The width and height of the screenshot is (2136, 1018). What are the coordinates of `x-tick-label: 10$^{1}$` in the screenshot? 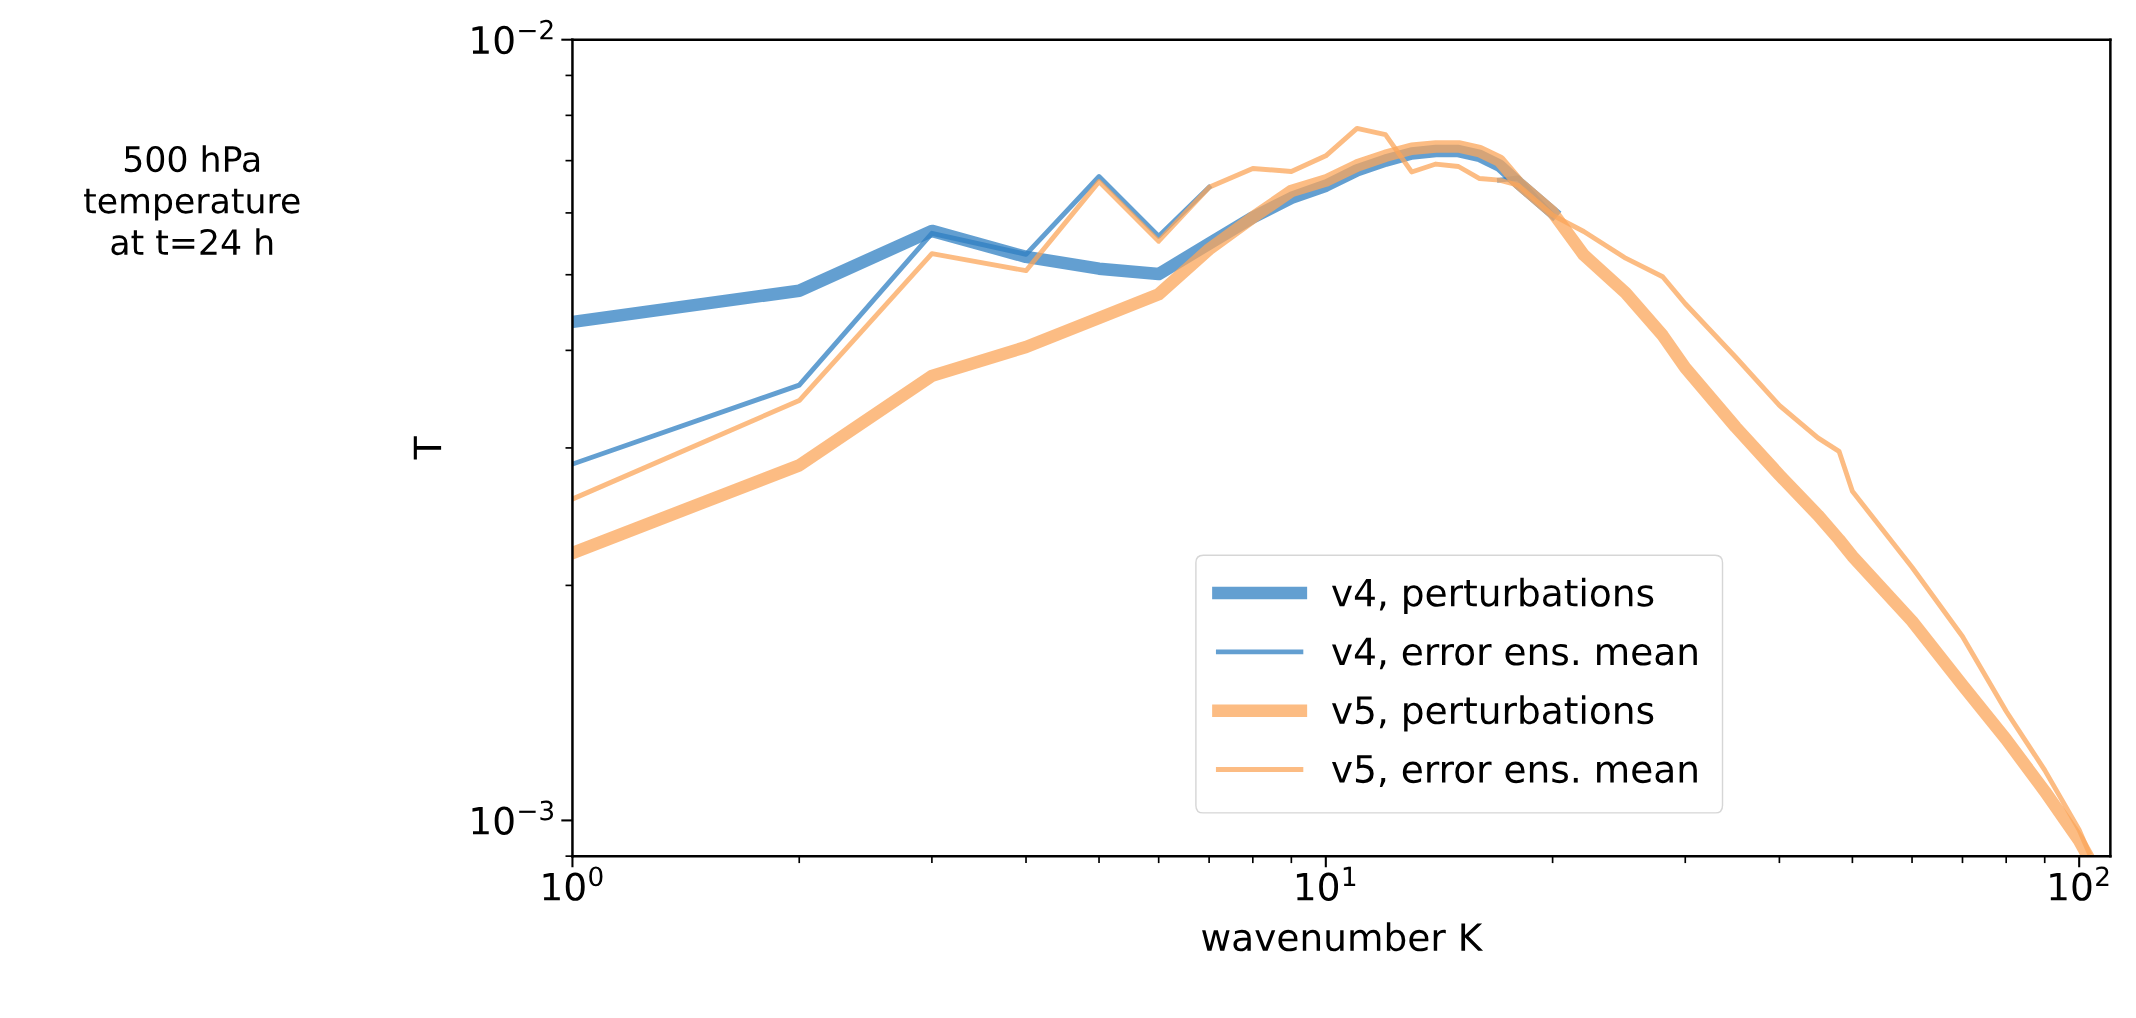 It's located at (1326, 883).